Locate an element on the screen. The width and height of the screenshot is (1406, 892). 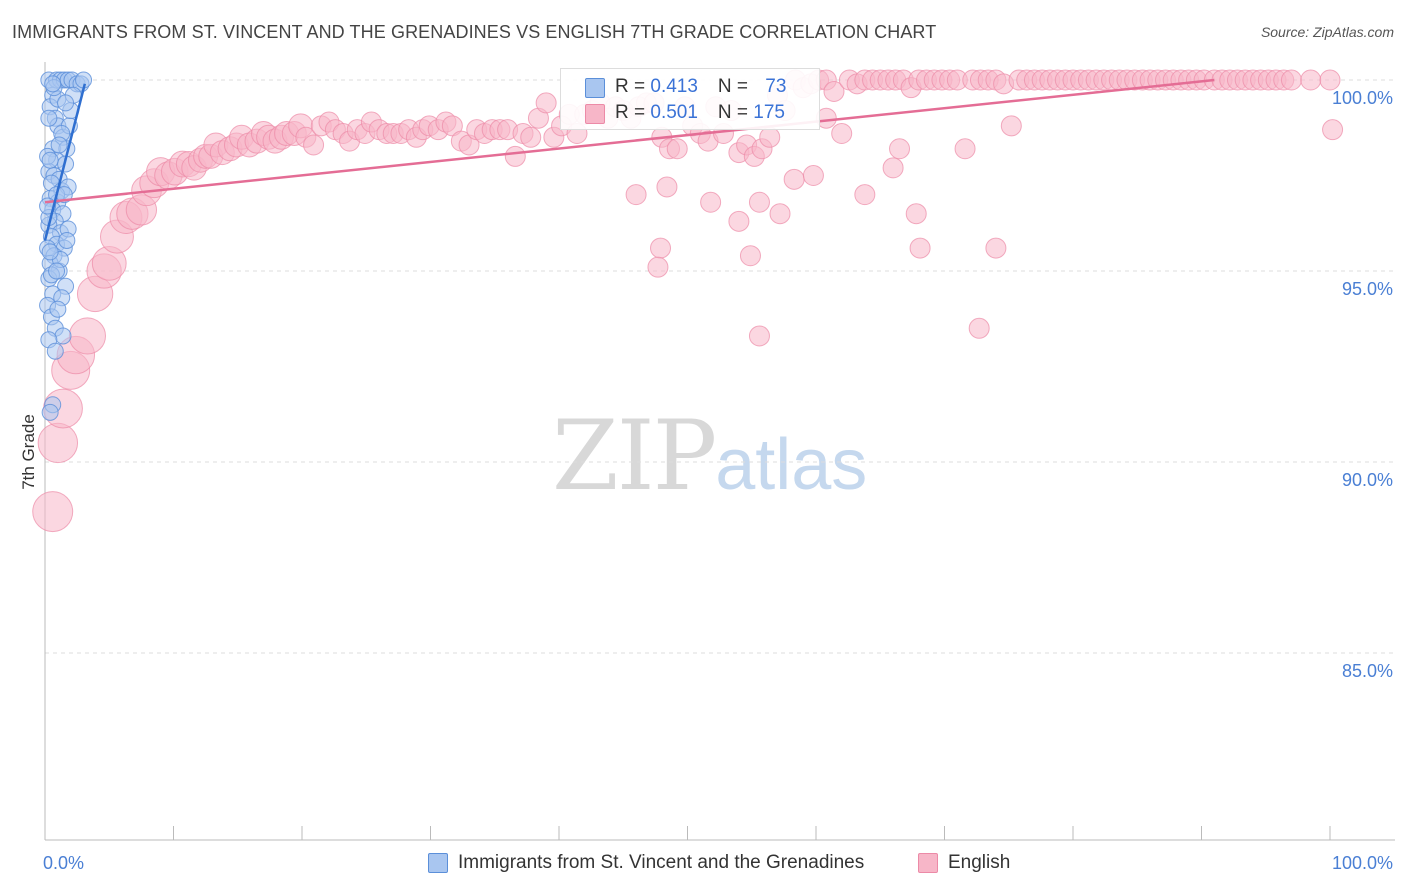
legend-n-value: 175 is located at coordinates (769, 112).